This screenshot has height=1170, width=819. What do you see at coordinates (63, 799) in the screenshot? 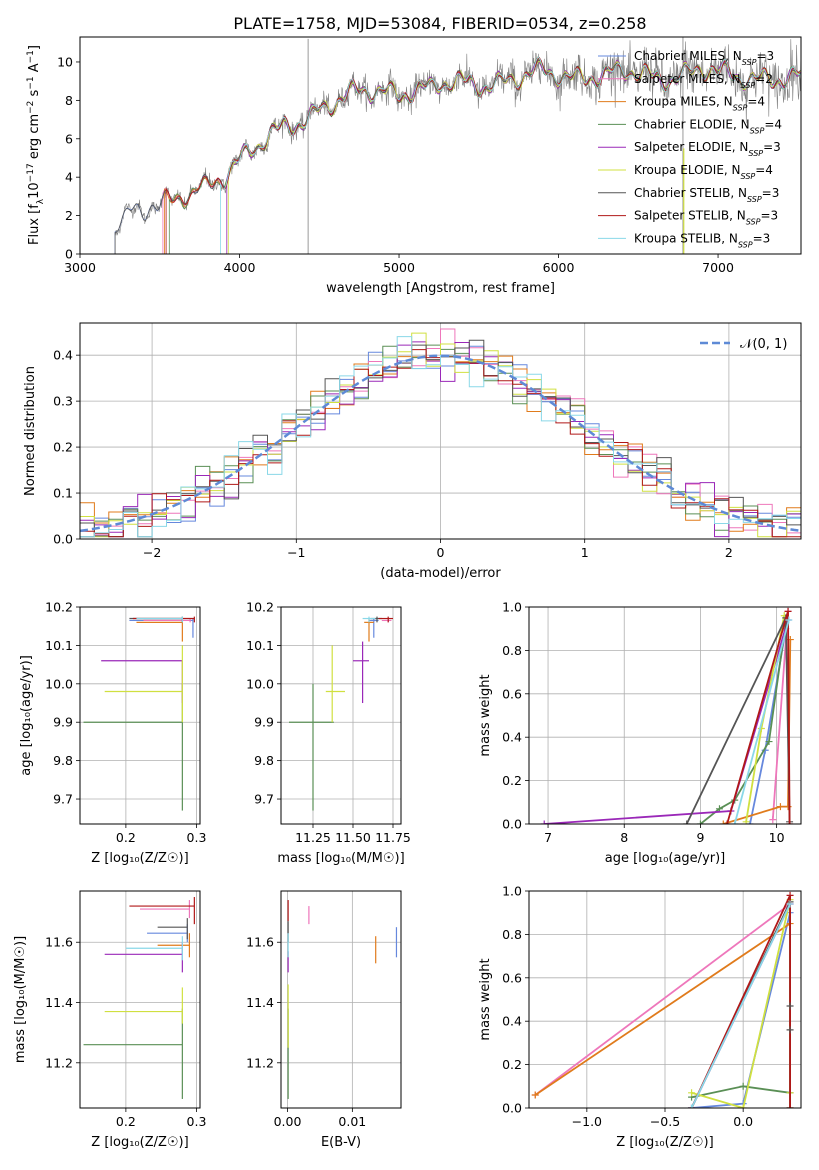
I see `y-tick-label: 9.7` at bounding box center [63, 799].